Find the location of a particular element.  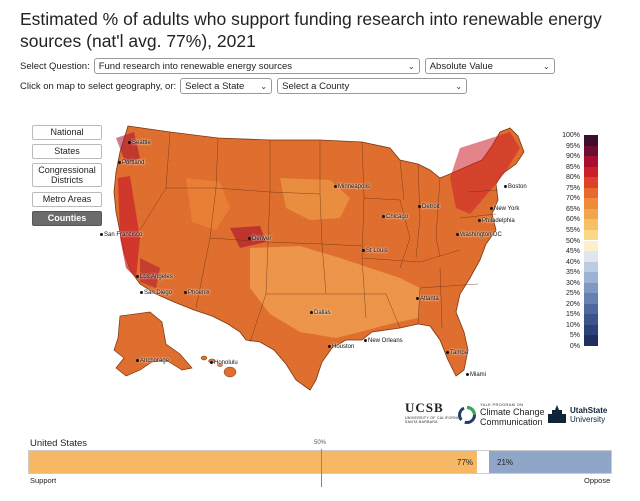

legend-tick-label: 5% is located at coordinates (574, 336).